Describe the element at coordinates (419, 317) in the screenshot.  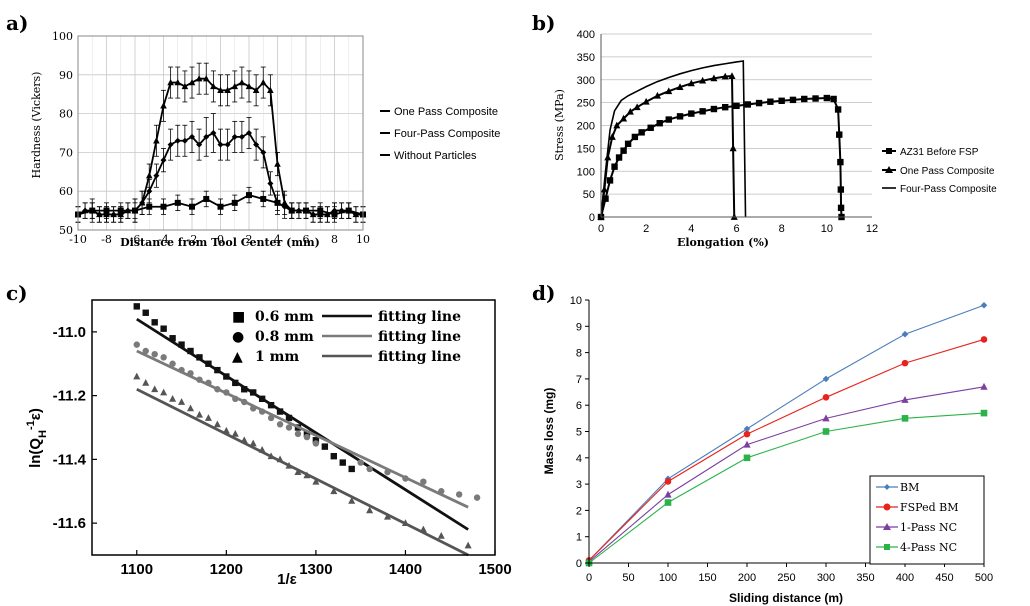
I see `legend-c-fit-label-1: fitting line` at that location.